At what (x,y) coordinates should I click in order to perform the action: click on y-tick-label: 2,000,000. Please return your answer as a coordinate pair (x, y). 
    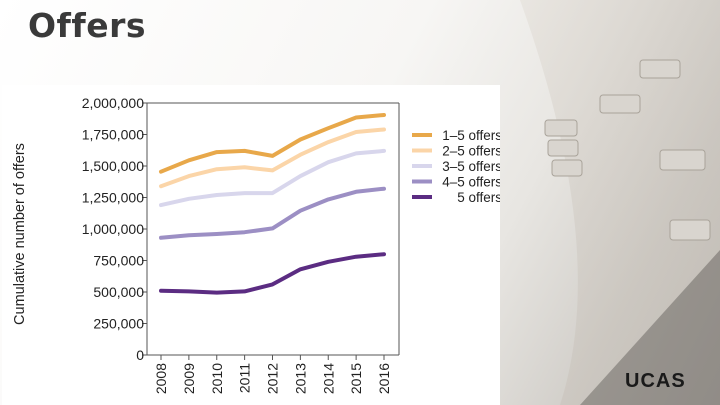
    Looking at the image, I should click on (113, 103).